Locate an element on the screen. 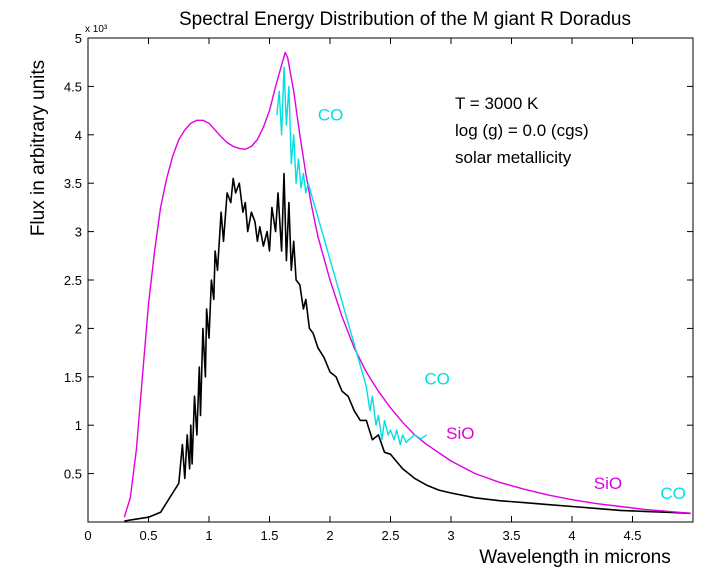 Image resolution: width=727 pixels, height=580 pixels. x-tick-label: 3 is located at coordinates (450, 535).